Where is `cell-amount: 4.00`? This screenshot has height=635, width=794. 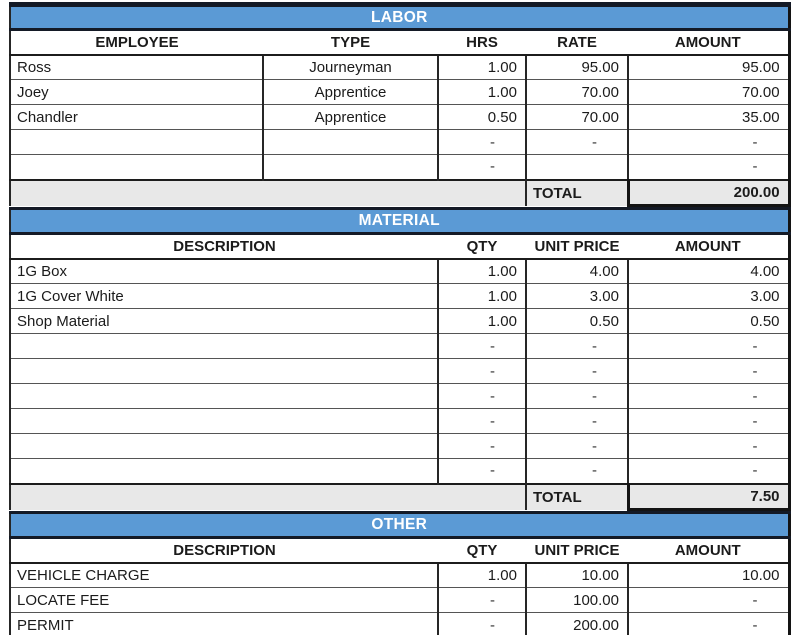
cell-amount: 4.00 is located at coordinates (708, 271).